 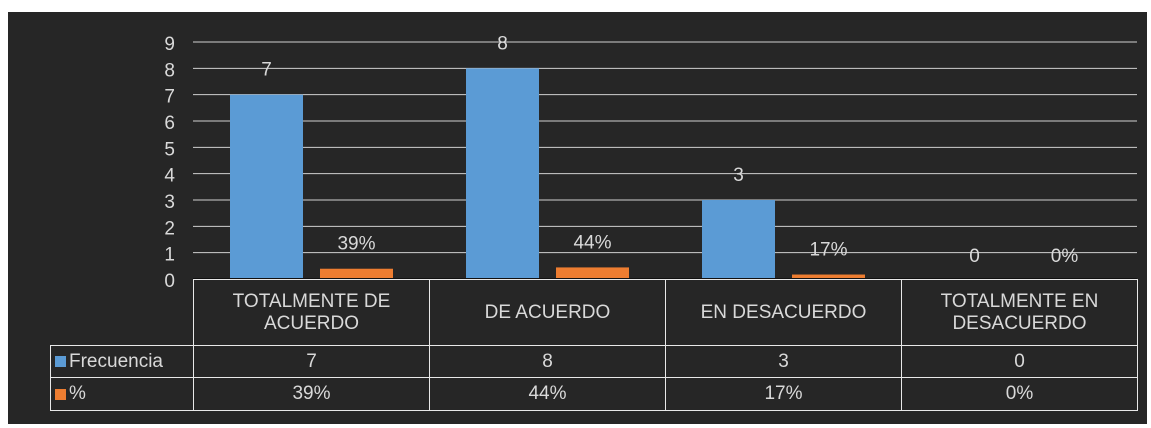 What do you see at coordinates (169, 255) in the screenshot?
I see `y-tick-label: 1` at bounding box center [169, 255].